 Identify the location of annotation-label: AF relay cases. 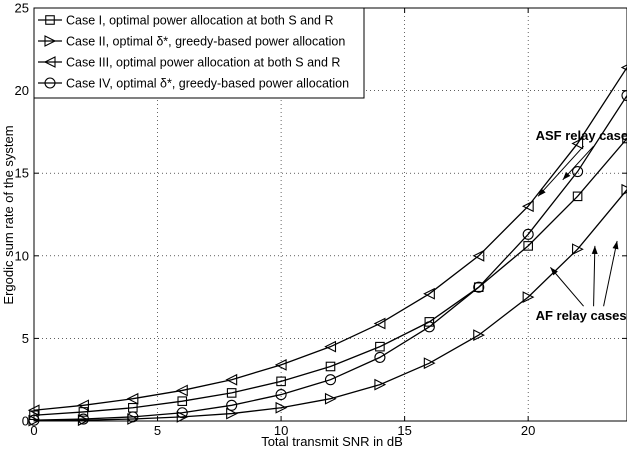
(581, 315).